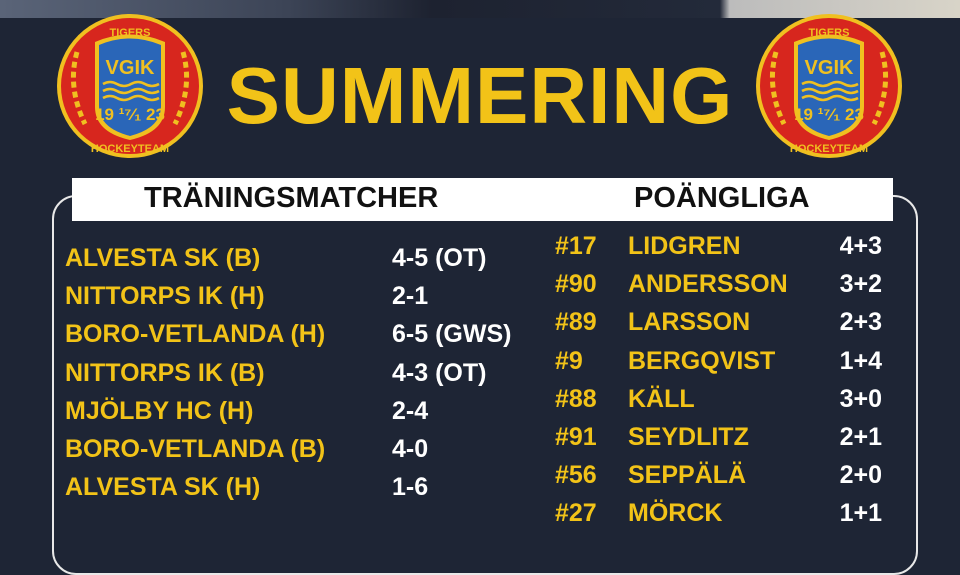  What do you see at coordinates (860, 360) in the screenshot?
I see `player-points: 1+4` at bounding box center [860, 360].